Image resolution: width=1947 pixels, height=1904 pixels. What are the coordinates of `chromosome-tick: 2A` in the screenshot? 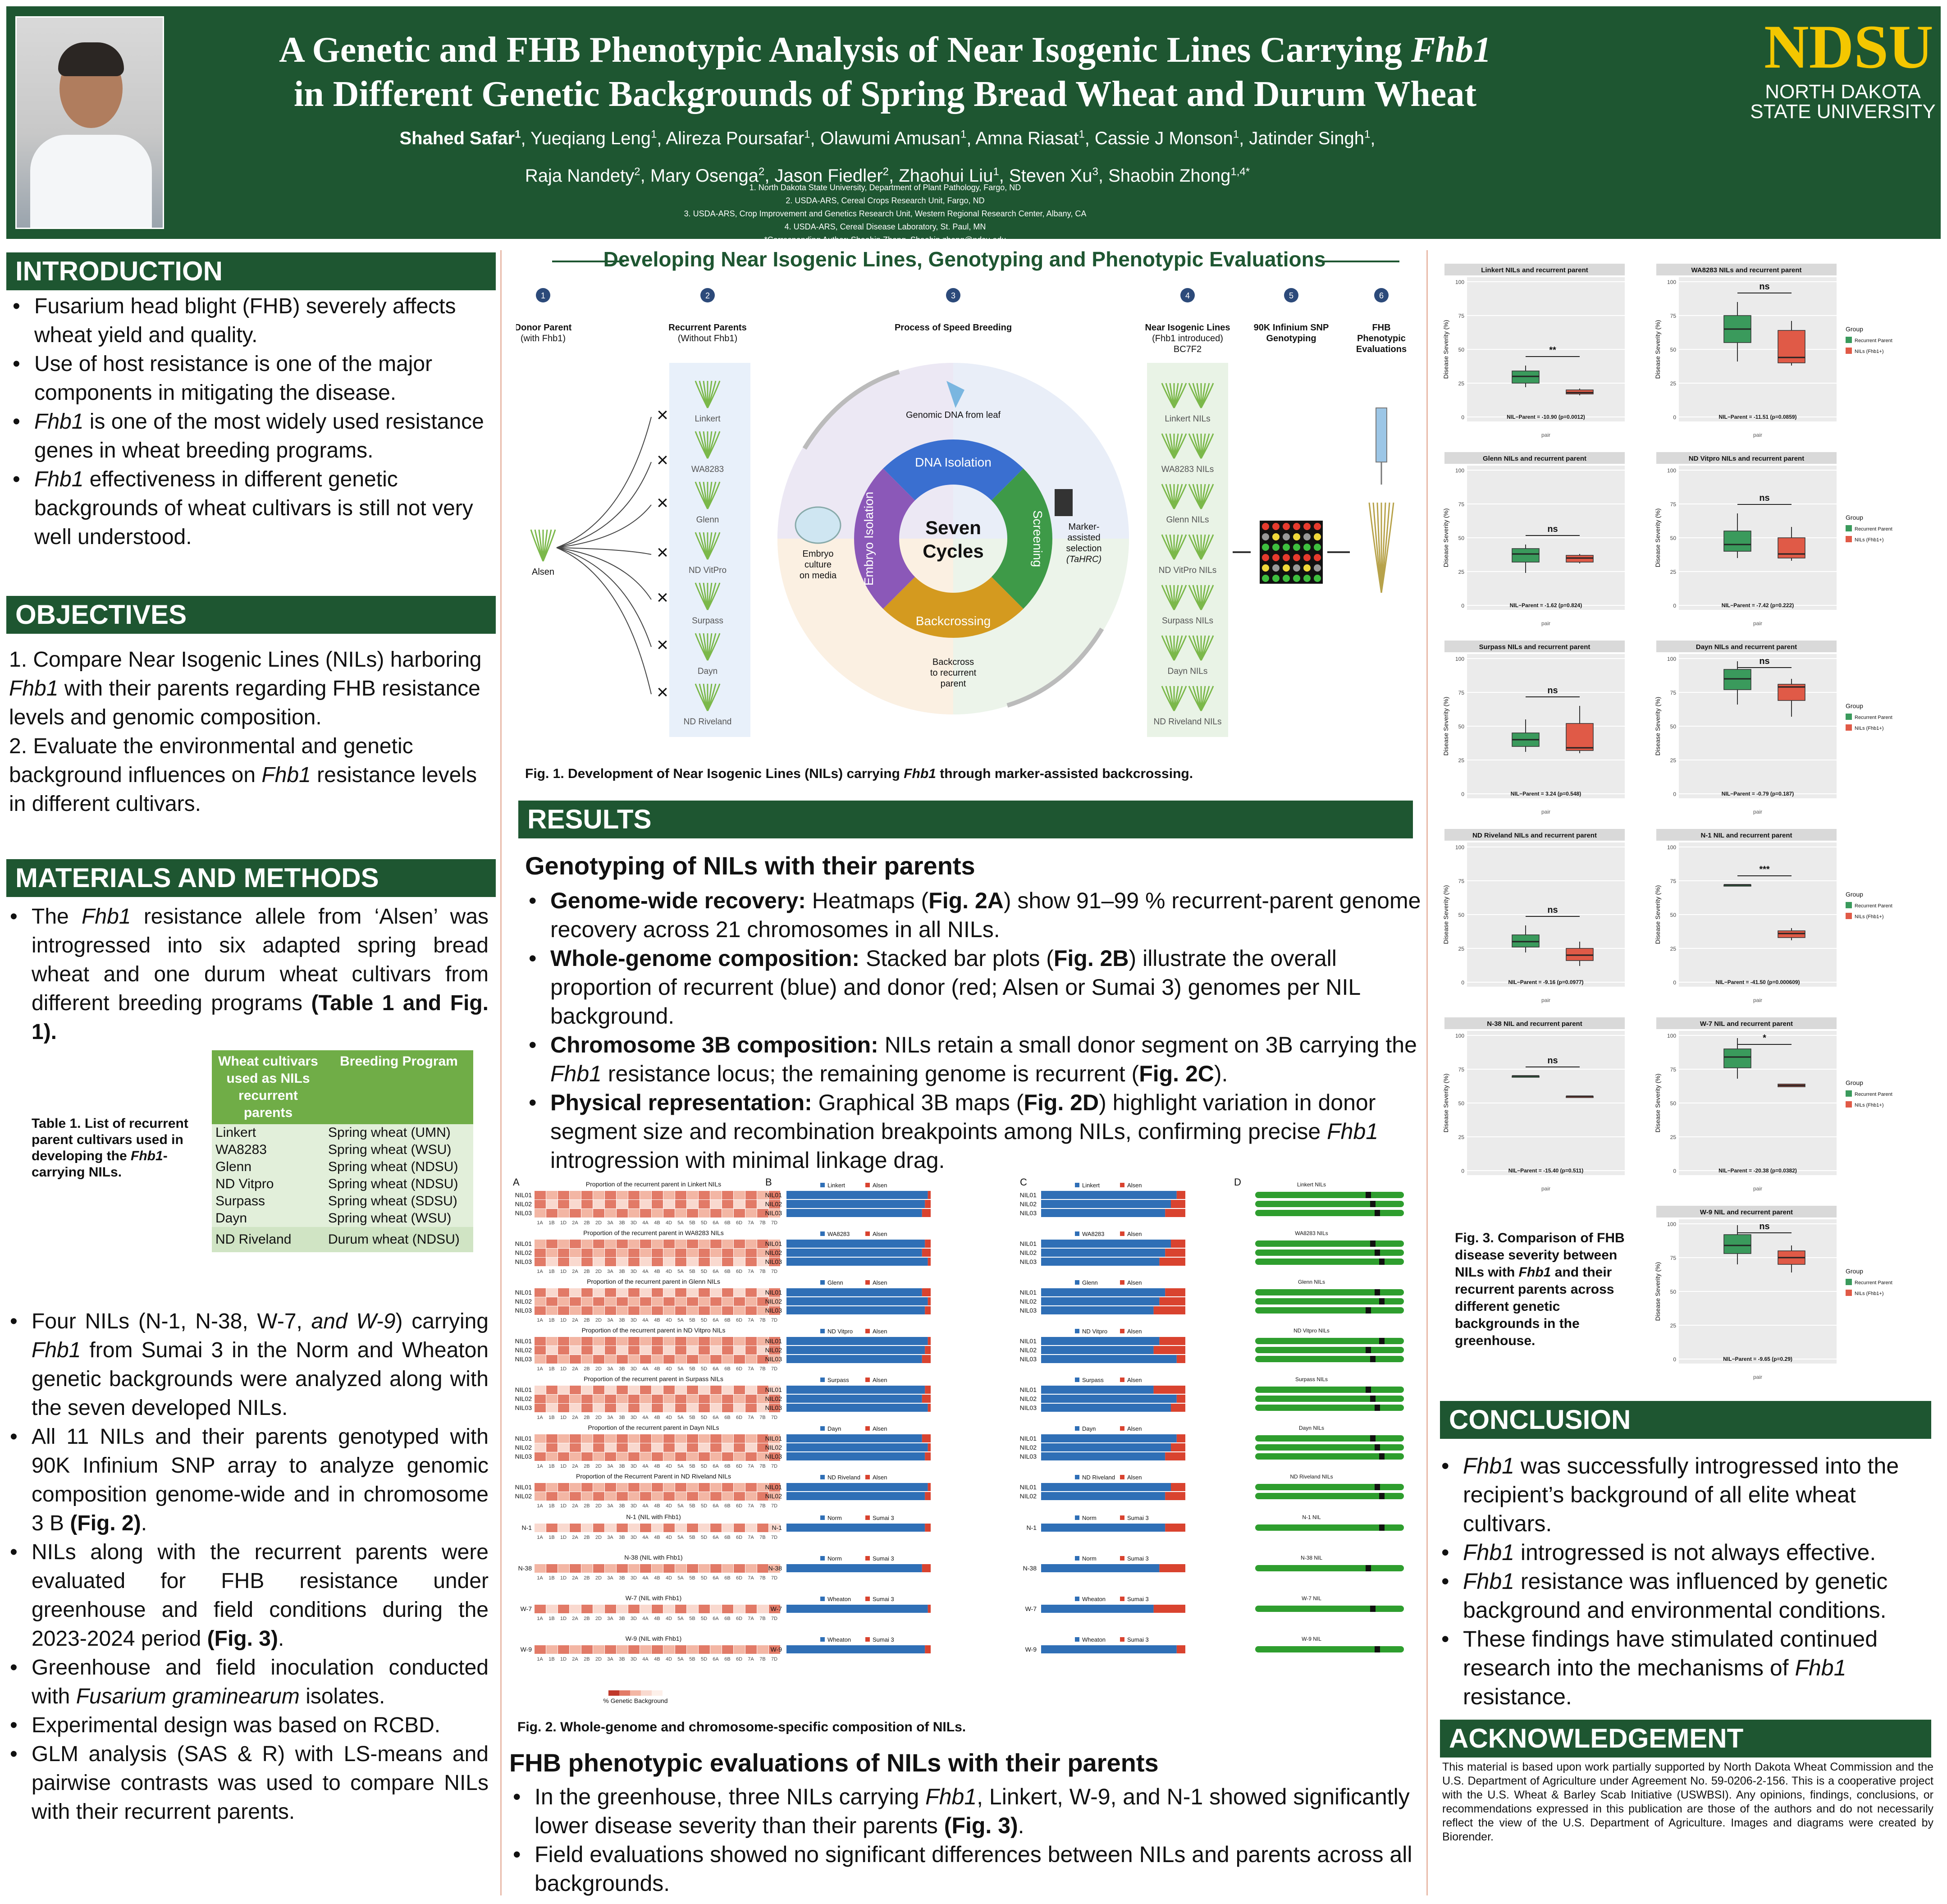 It's located at (575, 1618).